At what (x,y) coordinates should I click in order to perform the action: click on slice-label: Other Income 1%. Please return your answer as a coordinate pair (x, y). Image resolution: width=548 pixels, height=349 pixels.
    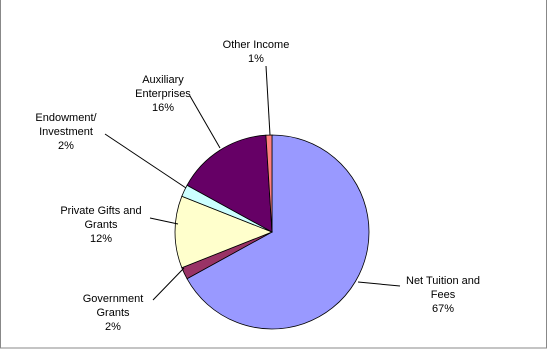
    Looking at the image, I should click on (256, 52).